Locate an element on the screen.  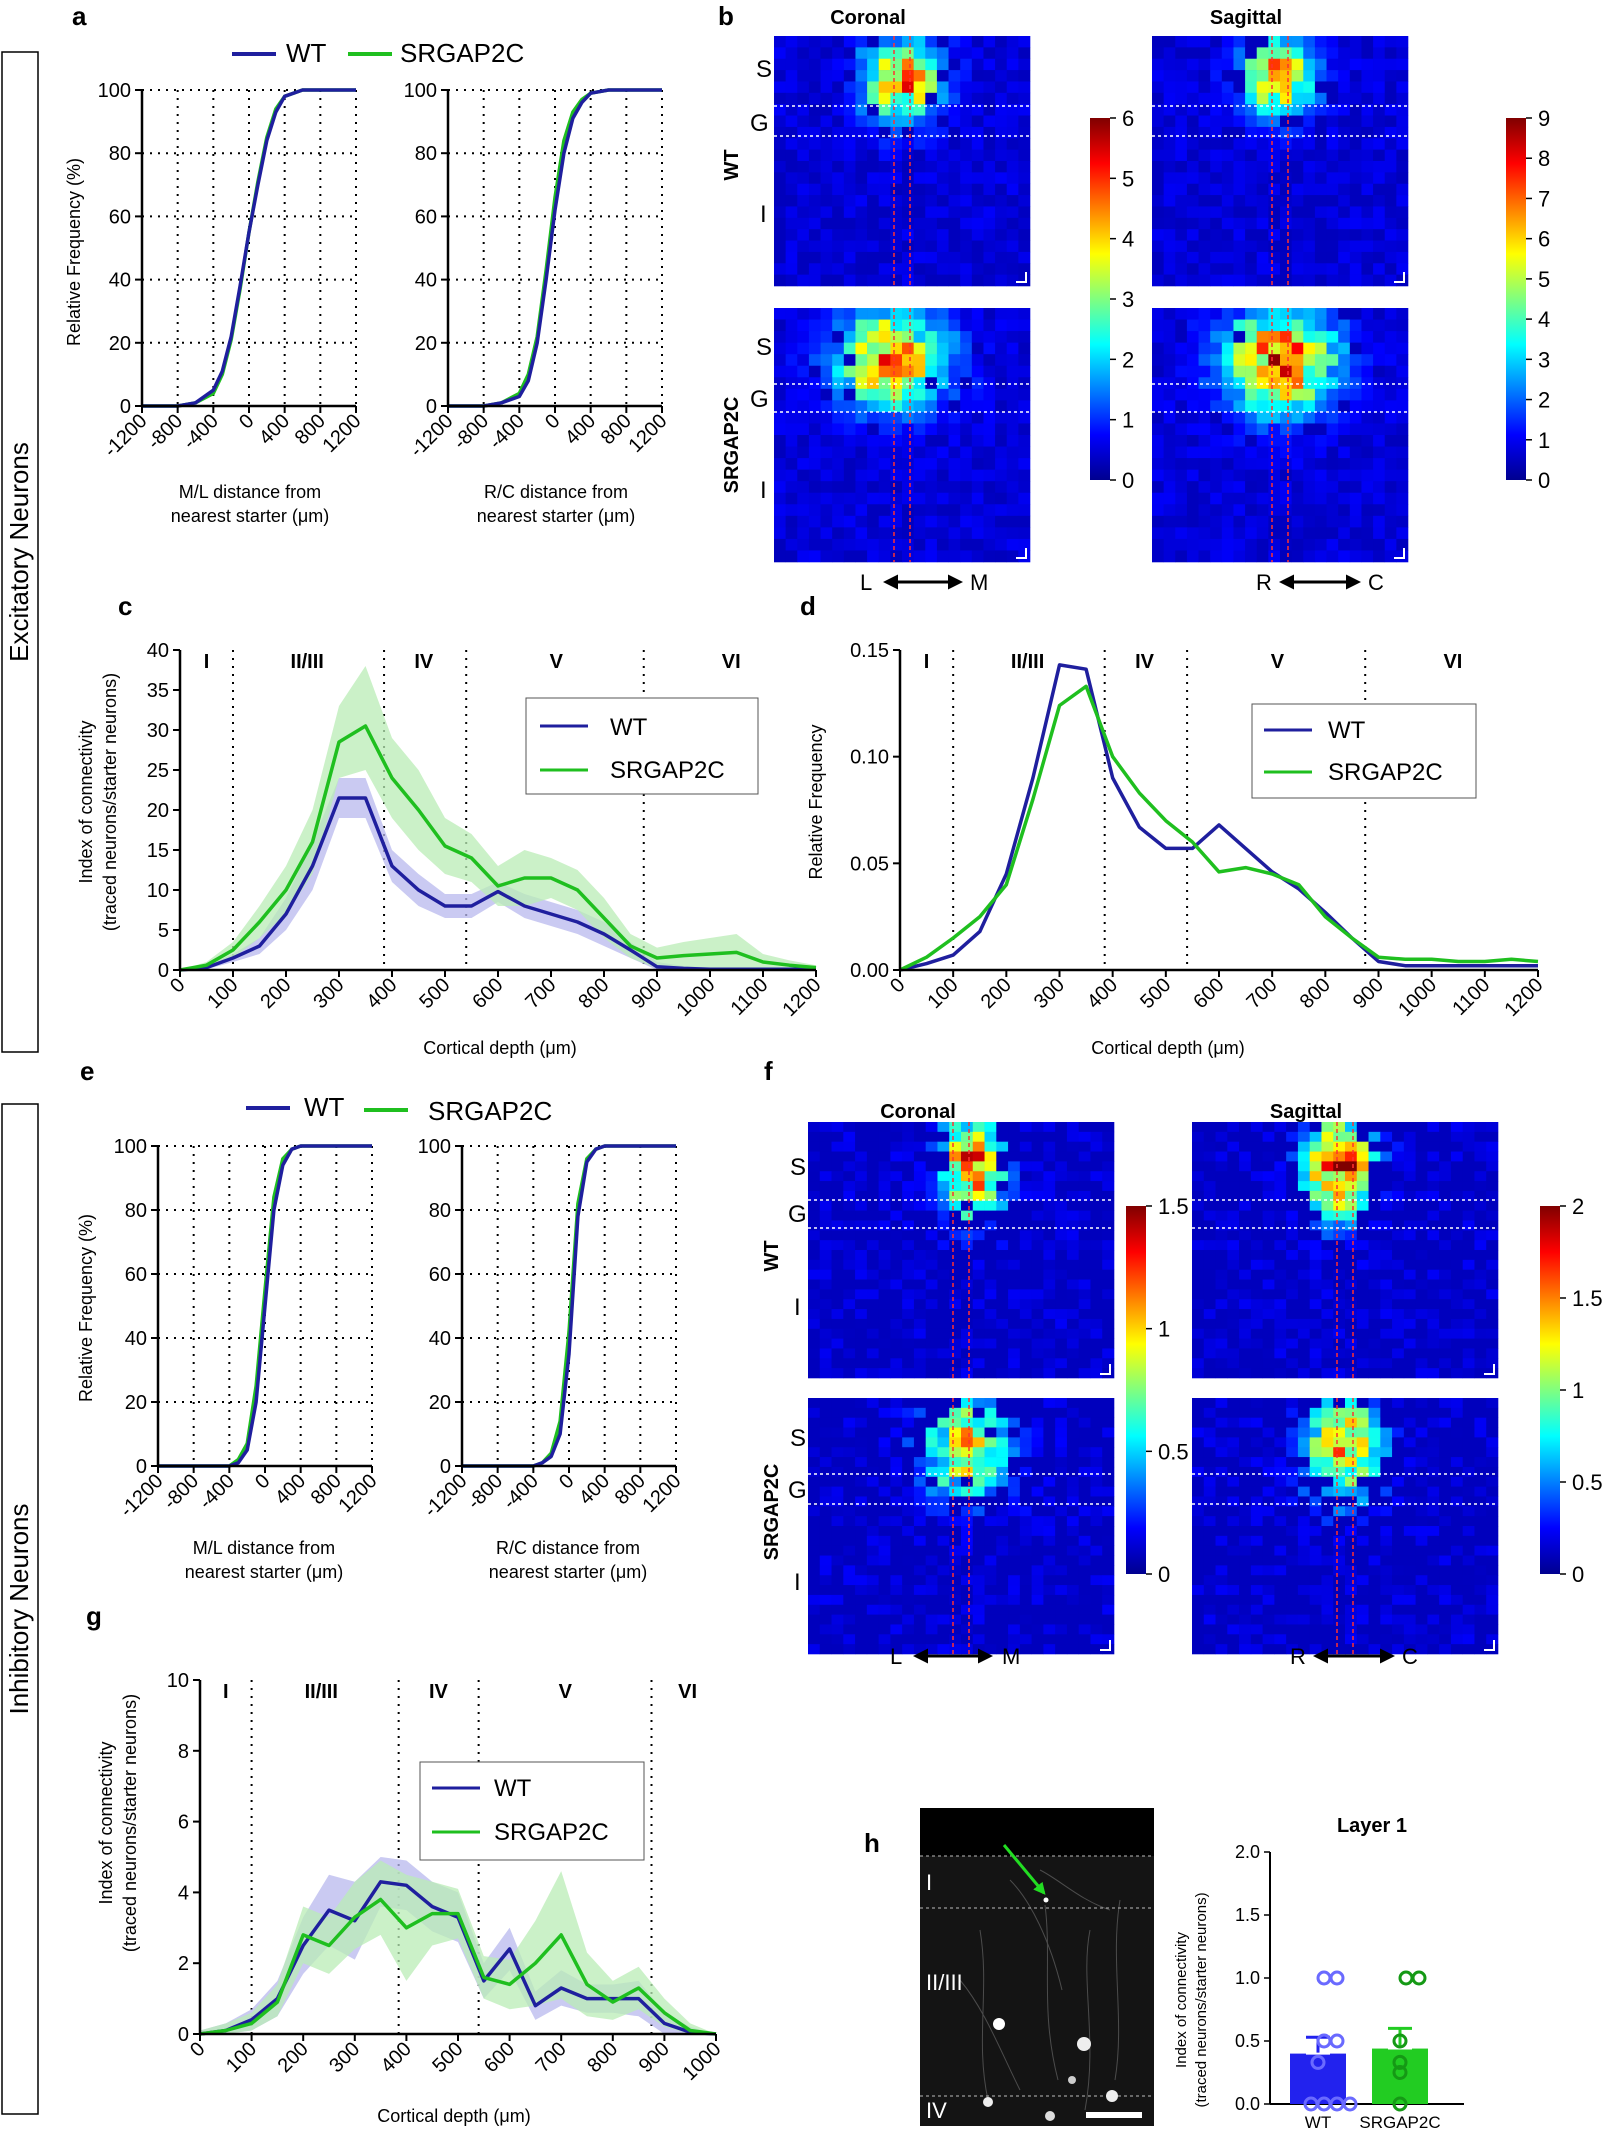
legend-e-srgap2c: SRGAP2C is located at coordinates (490, 1111).